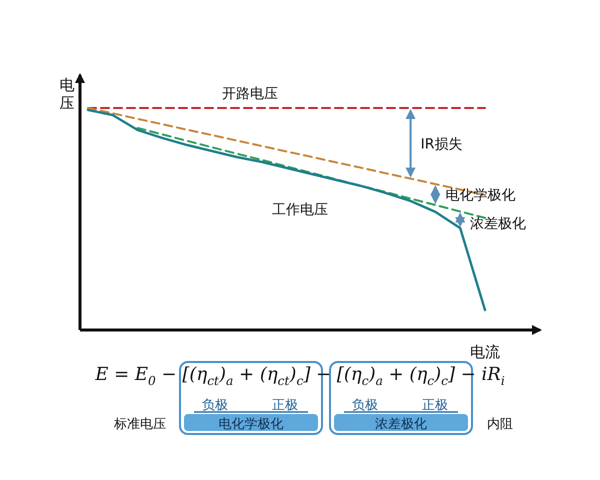 The width and height of the screenshot is (600, 480). What do you see at coordinates (441, 144) in the screenshot?
I see `annotation: IR损失` at bounding box center [441, 144].